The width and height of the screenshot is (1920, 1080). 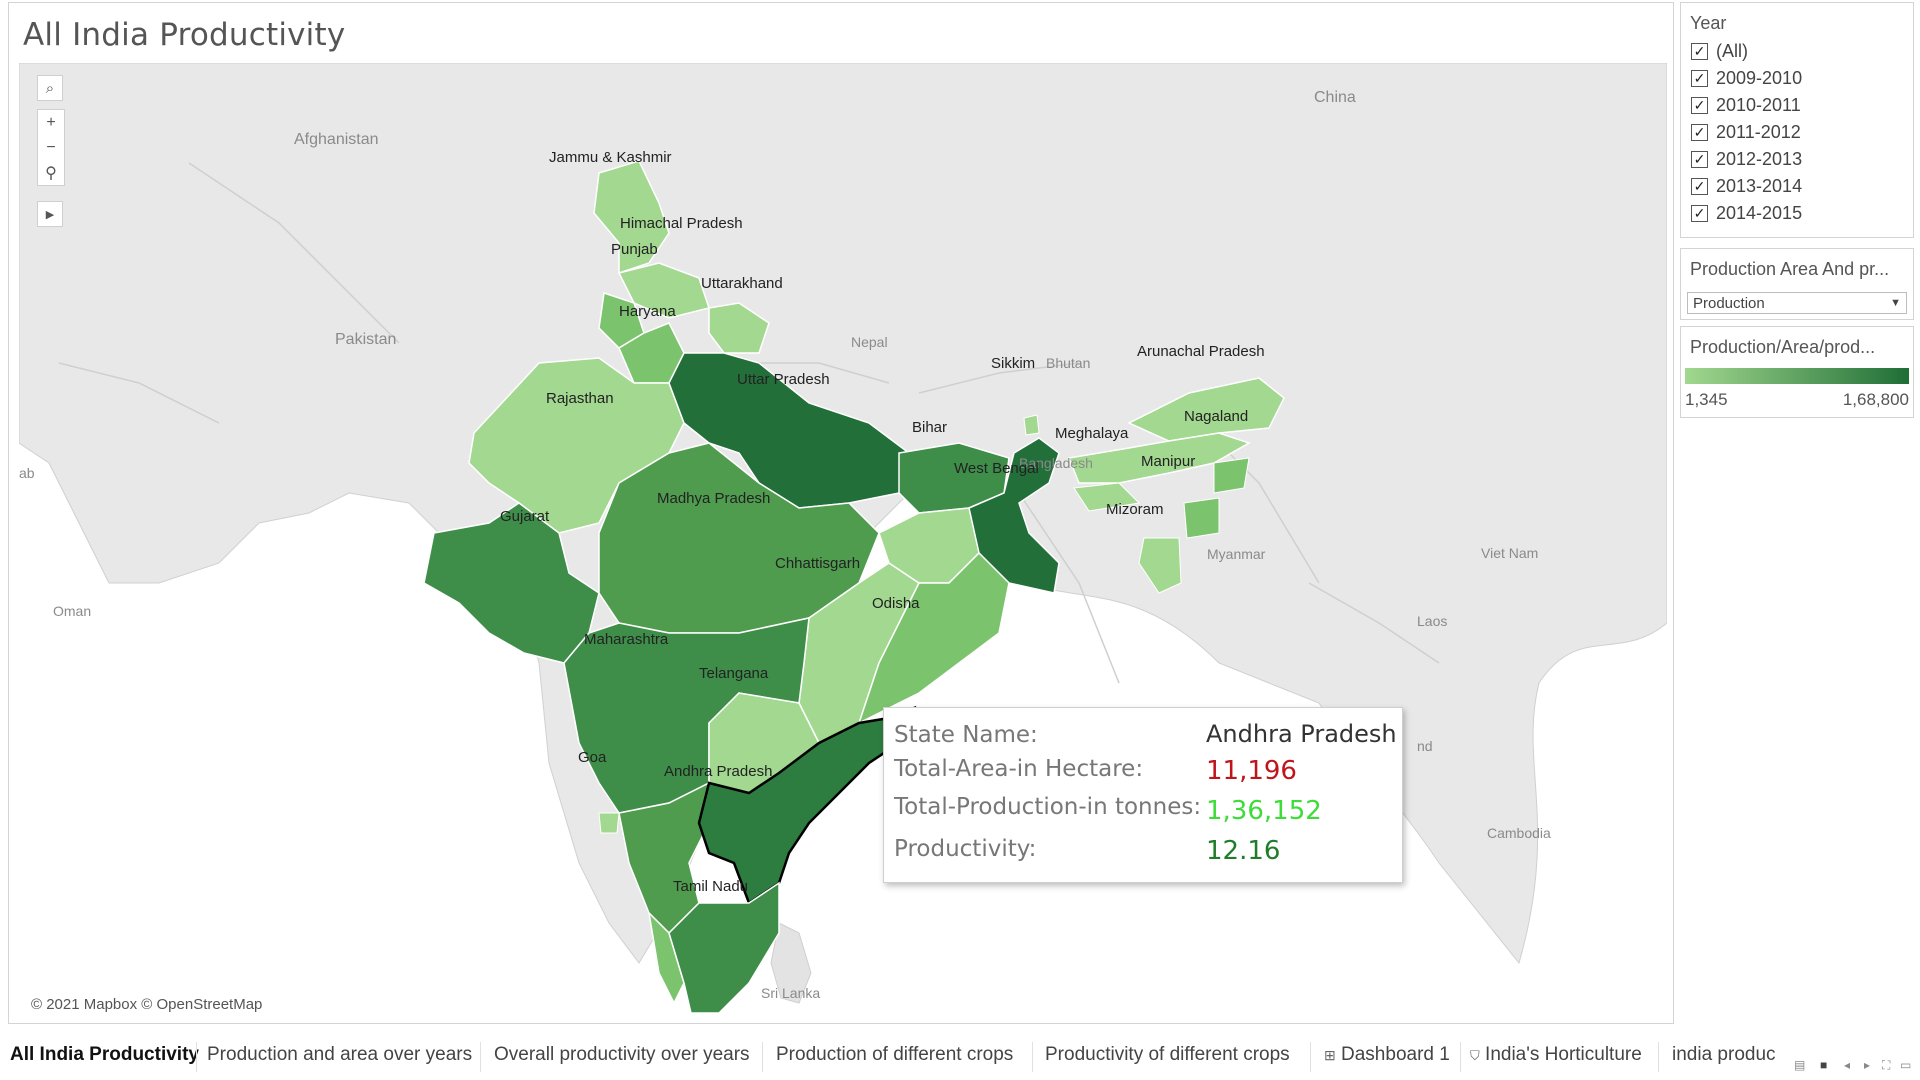 What do you see at coordinates (525, 516) in the screenshot?
I see `state-label-gujarat: Gujarat` at bounding box center [525, 516].